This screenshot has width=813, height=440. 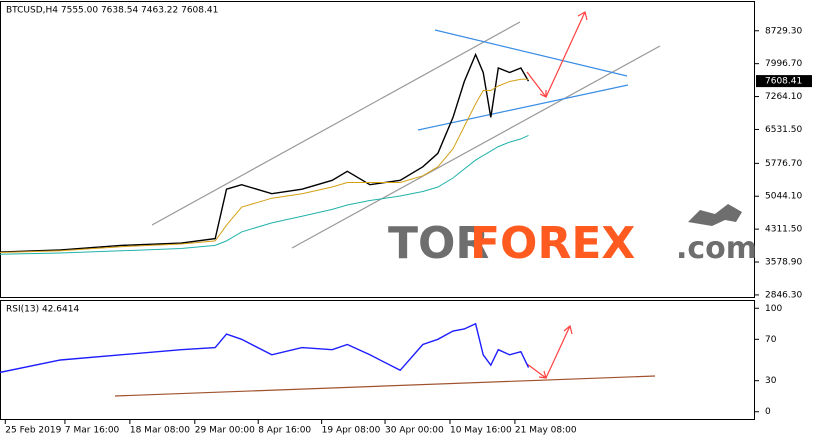 What do you see at coordinates (783, 197) in the screenshot?
I see `y-tick-label: 5044.10` at bounding box center [783, 197].